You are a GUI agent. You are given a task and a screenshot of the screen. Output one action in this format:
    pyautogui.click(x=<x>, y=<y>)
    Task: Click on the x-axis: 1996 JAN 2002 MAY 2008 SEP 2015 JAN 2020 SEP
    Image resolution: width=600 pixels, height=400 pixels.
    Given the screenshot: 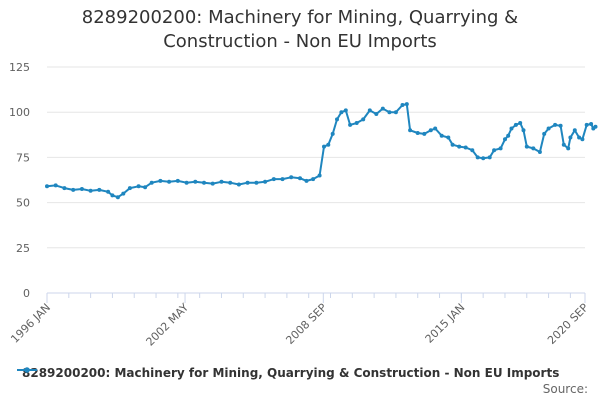 What is the action you would take?
    pyautogui.click(x=299, y=320)
    